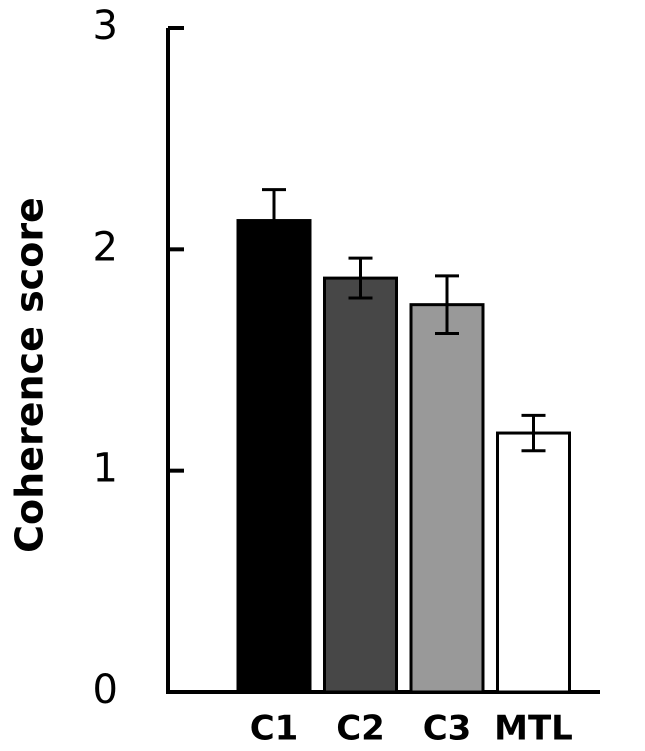  What do you see at coordinates (30, 375) in the screenshot?
I see `y-axis-label: Coherence score` at bounding box center [30, 375].